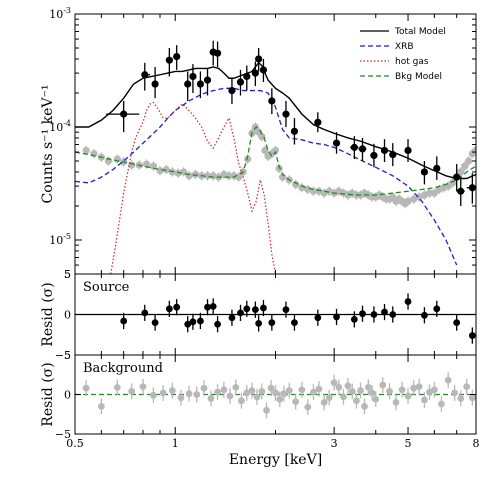 This screenshot has height=496, width=491. I want to click on y-tick-label: 10⁻⁵, so click(60, 239).